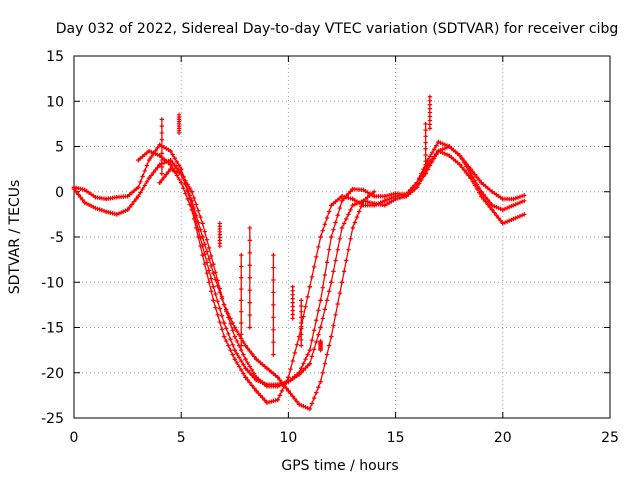  Describe the element at coordinates (55, 57) in the screenshot. I see `y-tick-label: 15` at that location.